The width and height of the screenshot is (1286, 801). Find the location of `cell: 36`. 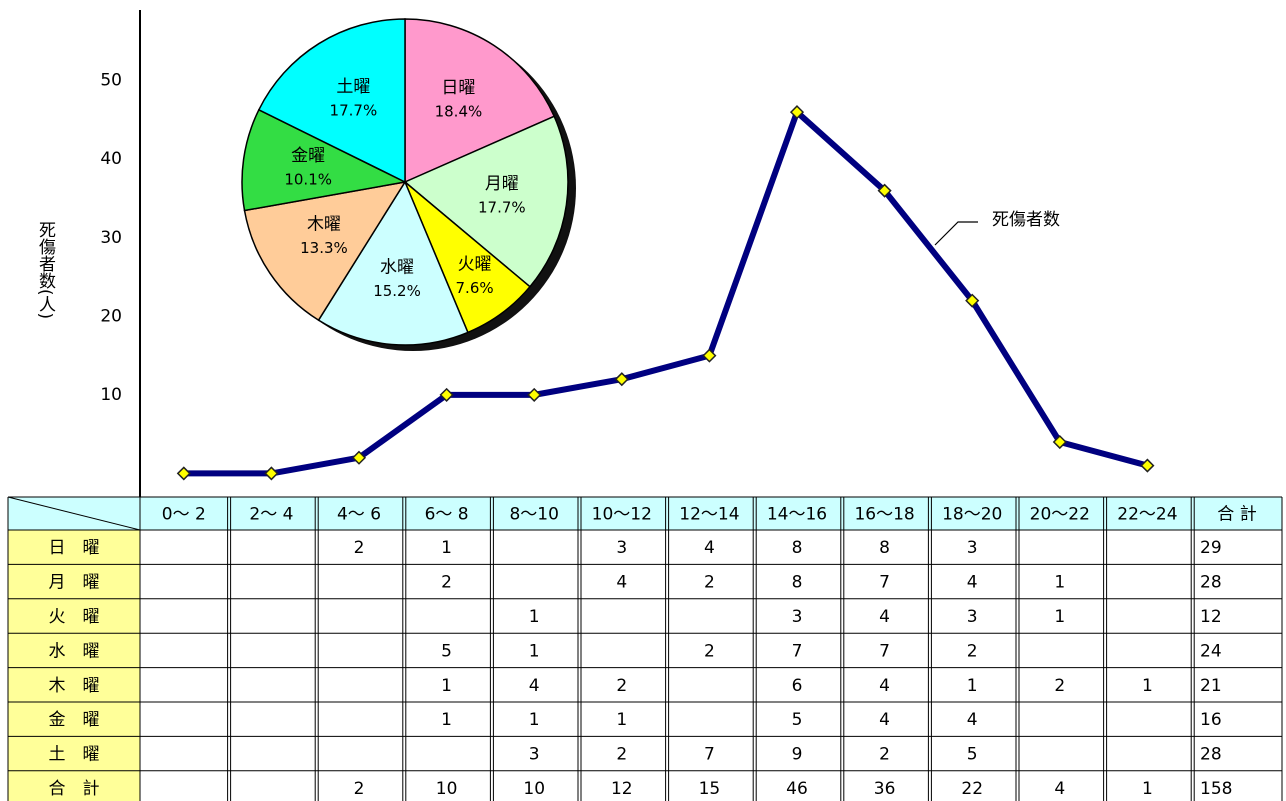

cell: 36 is located at coordinates (885, 789).